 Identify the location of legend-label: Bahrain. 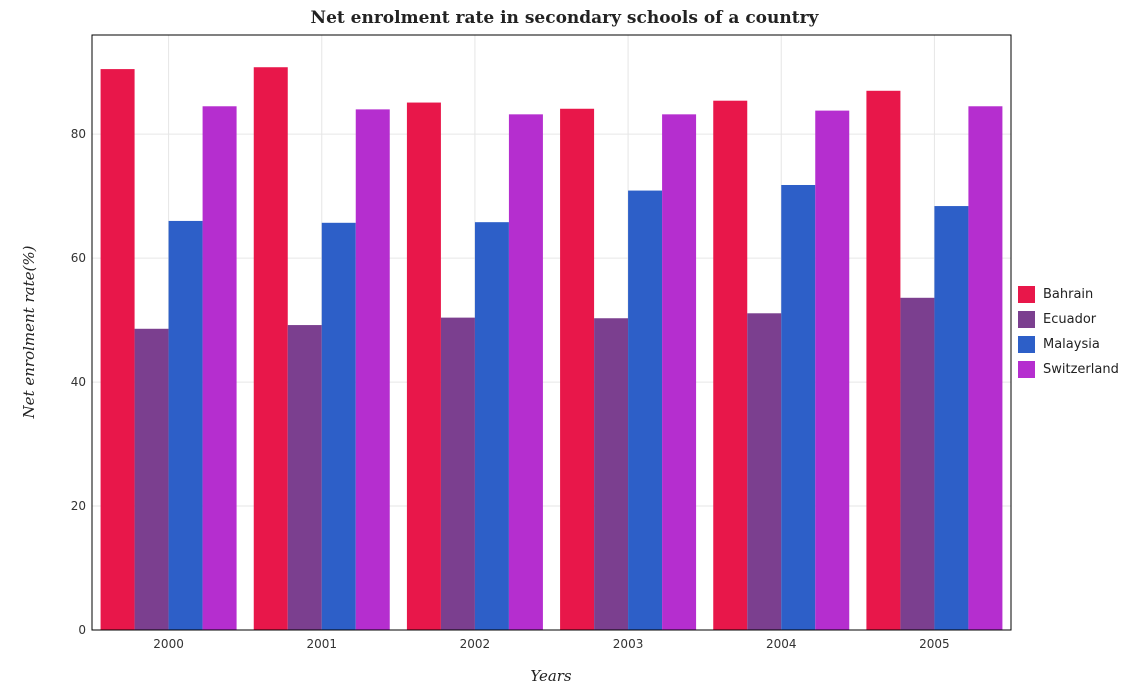
(1068, 294).